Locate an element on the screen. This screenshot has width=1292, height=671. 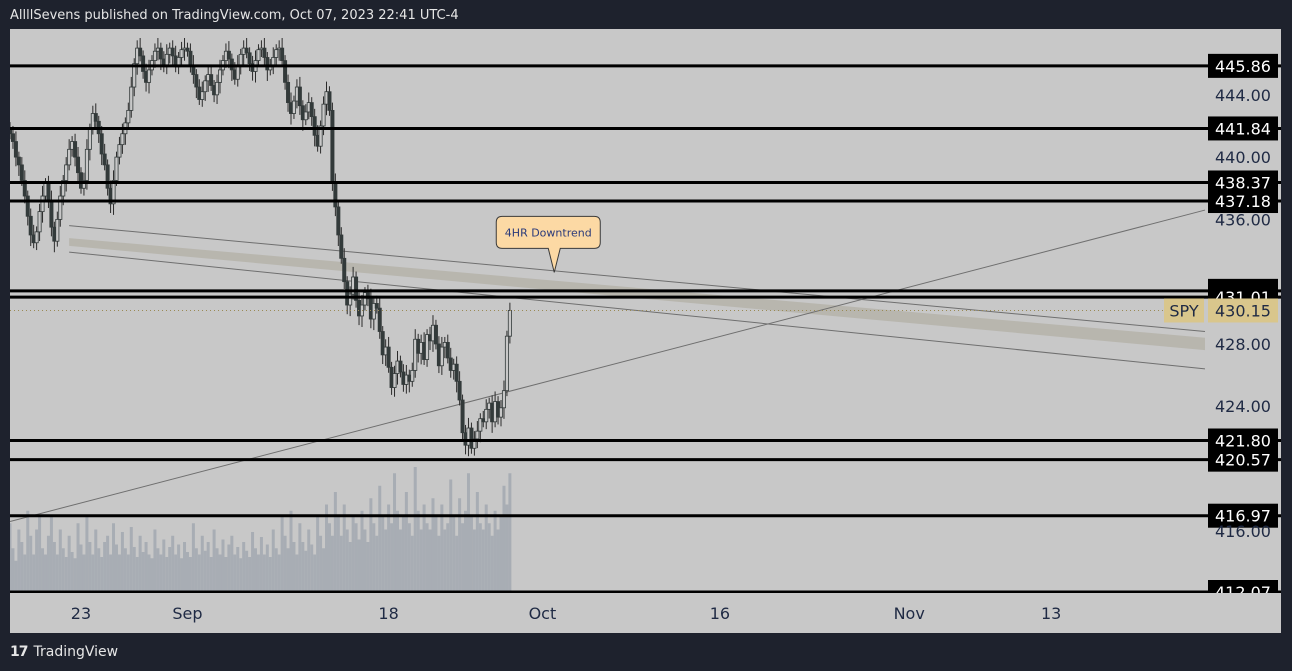
time-tick-label: Oct is located at coordinates (543, 613).